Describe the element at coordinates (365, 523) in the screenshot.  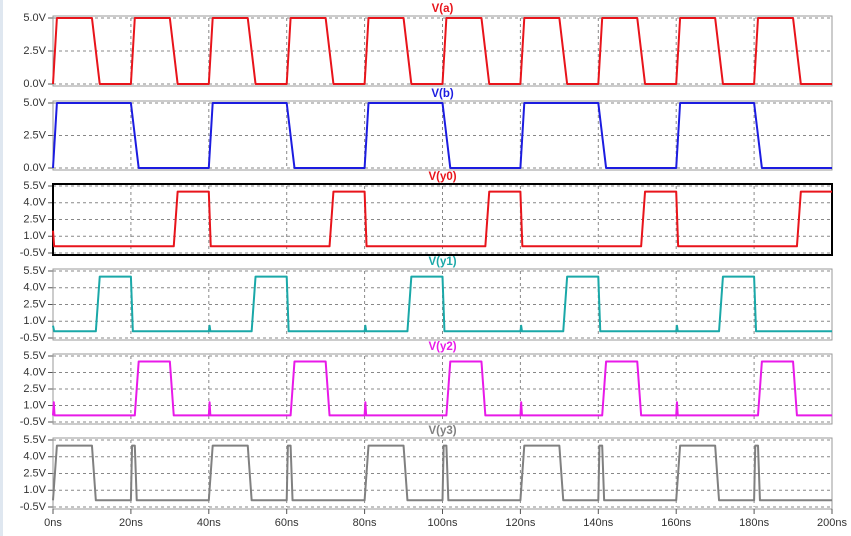
I see `x-tick-label: 80ns` at that location.